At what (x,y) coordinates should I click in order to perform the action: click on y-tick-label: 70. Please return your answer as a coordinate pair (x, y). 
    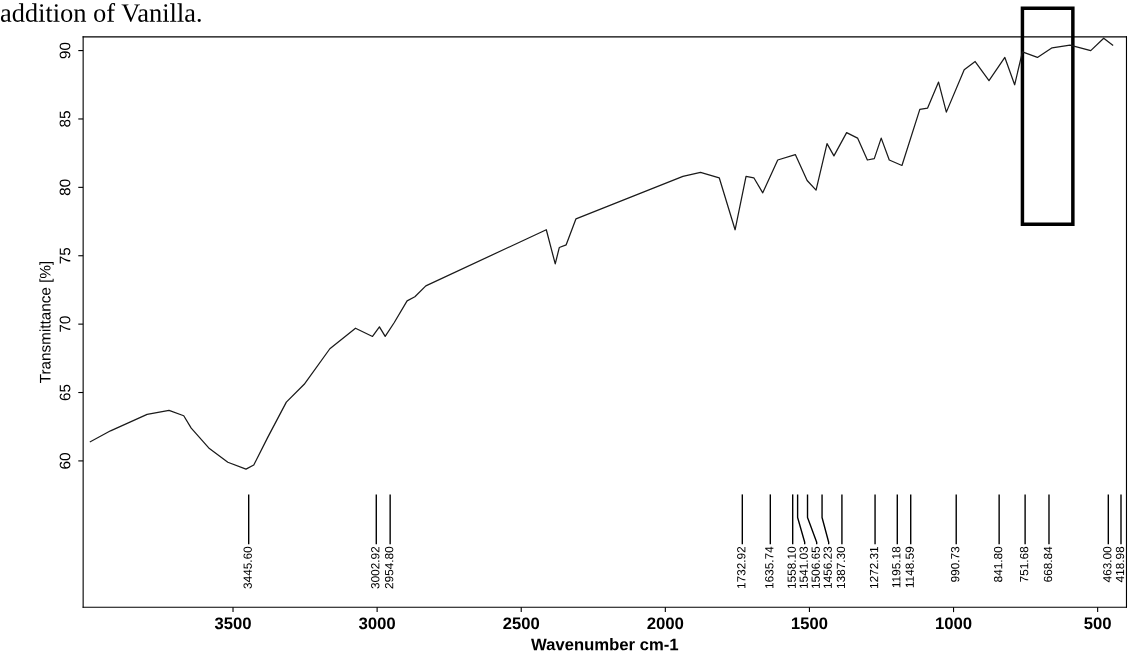
    Looking at the image, I should click on (65, 324).